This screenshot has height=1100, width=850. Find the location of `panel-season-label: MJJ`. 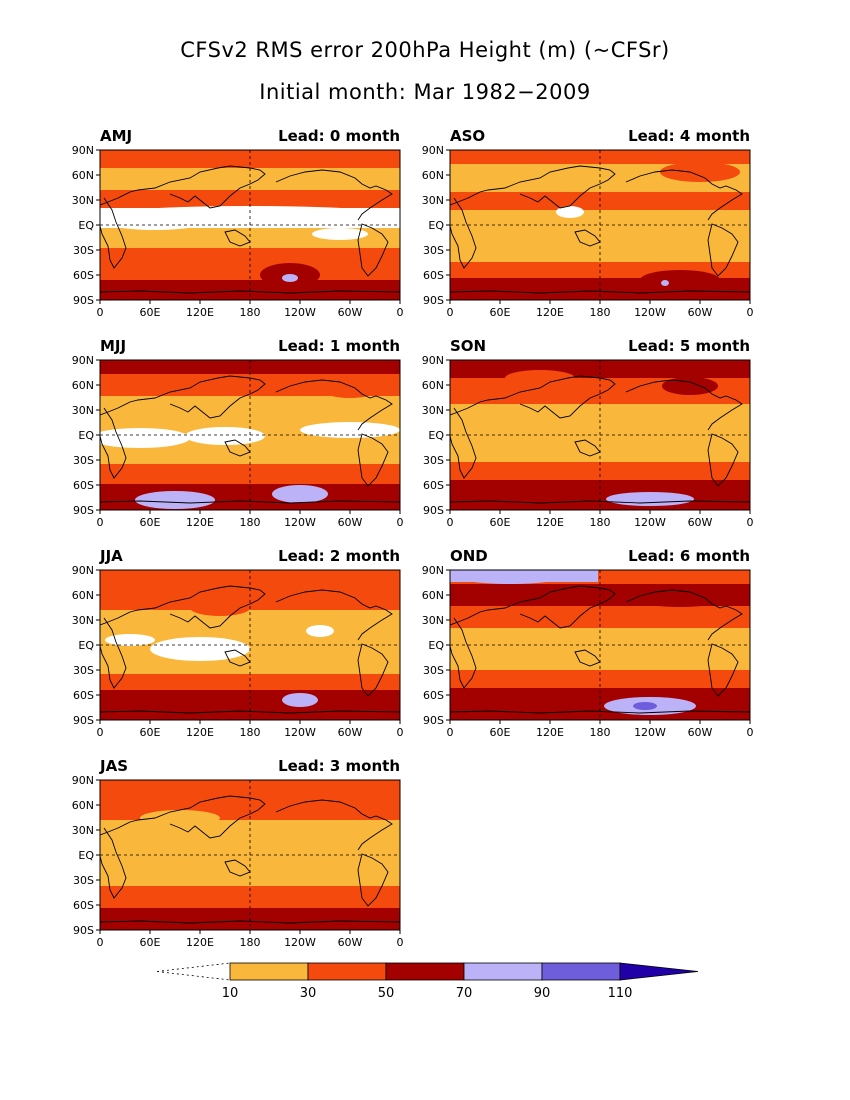

panel-season-label: MJJ is located at coordinates (113, 346).